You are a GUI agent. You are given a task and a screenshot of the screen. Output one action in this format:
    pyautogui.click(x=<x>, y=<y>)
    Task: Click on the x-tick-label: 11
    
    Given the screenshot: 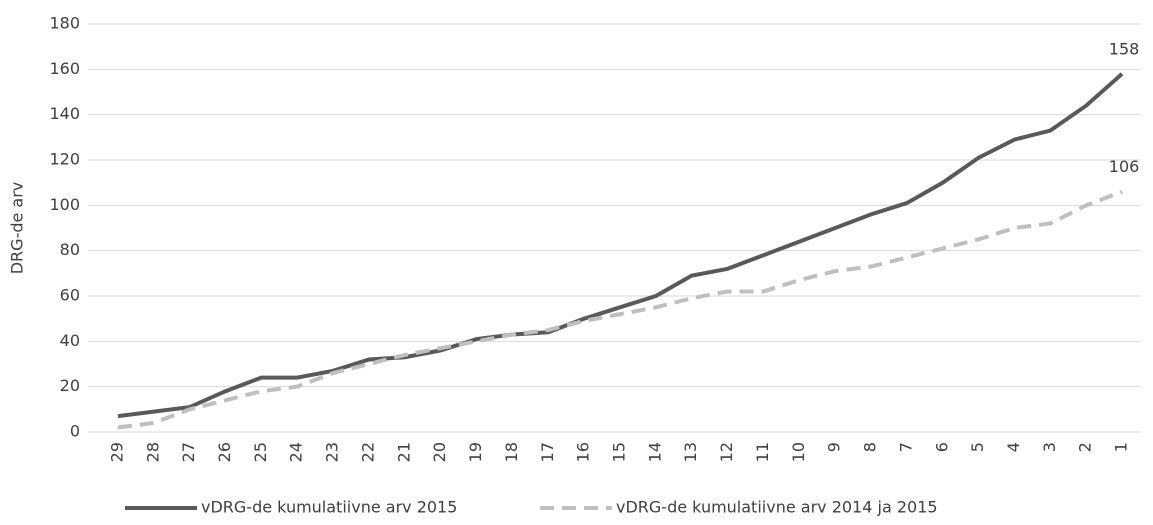 What is the action you would take?
    pyautogui.click(x=762, y=452)
    